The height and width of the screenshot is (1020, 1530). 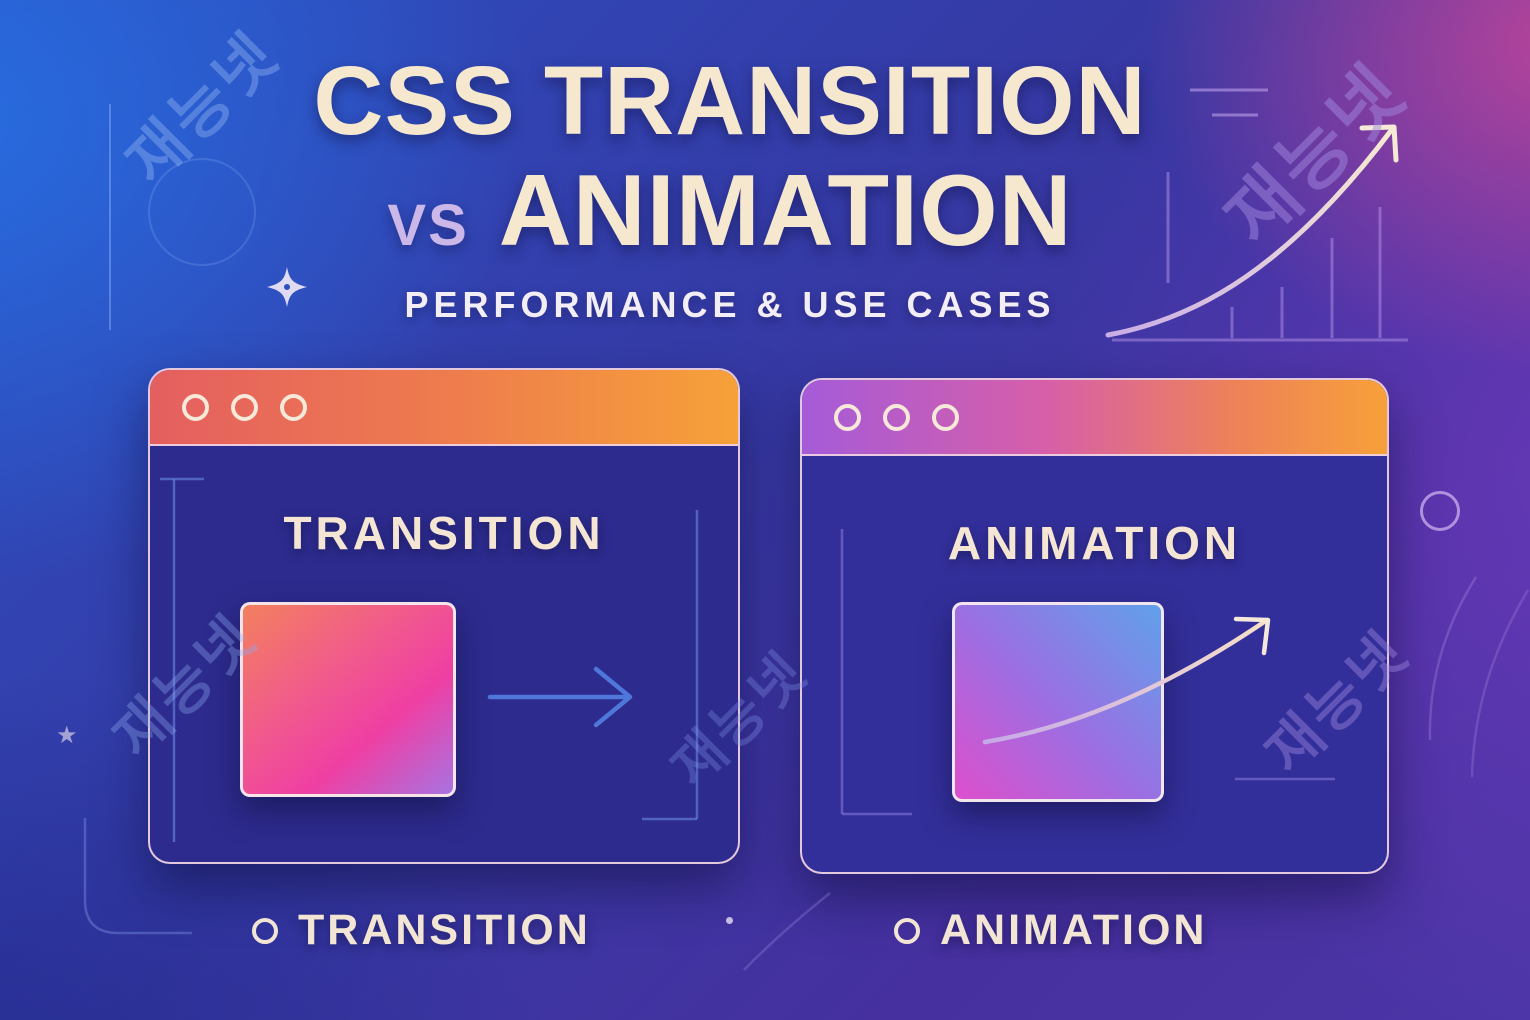 What do you see at coordinates (110, 217) in the screenshot?
I see `vertical-line-decoration` at bounding box center [110, 217].